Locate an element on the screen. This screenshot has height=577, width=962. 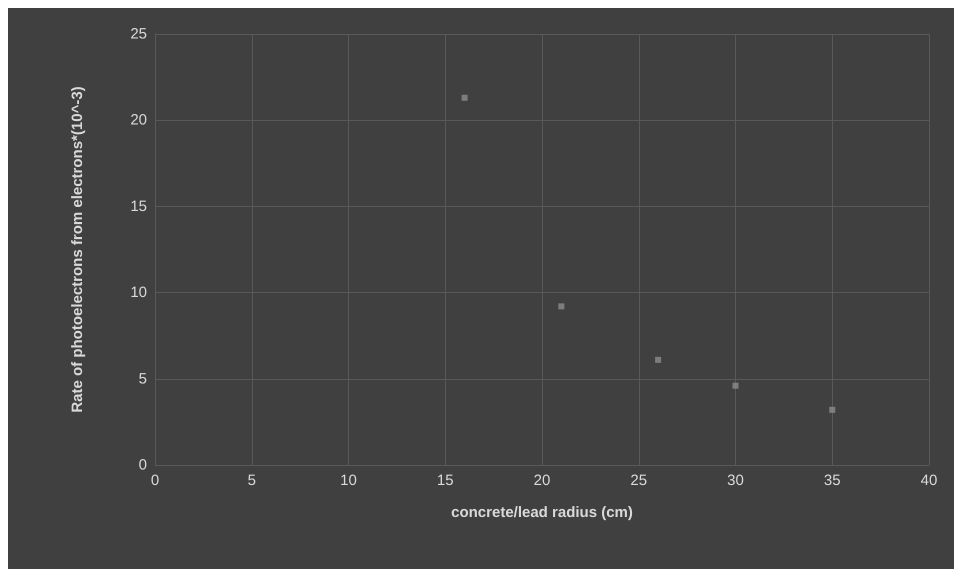
y-tick-label: 5 is located at coordinates (142, 379).